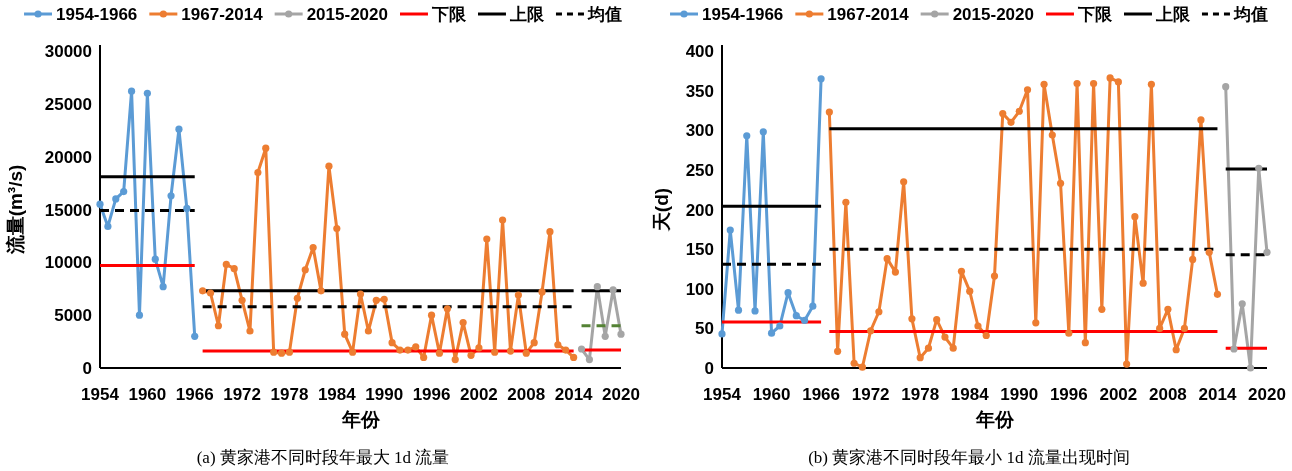  Describe the element at coordinates (699, 131) in the screenshot. I see `y-tick-label: 300` at that location.